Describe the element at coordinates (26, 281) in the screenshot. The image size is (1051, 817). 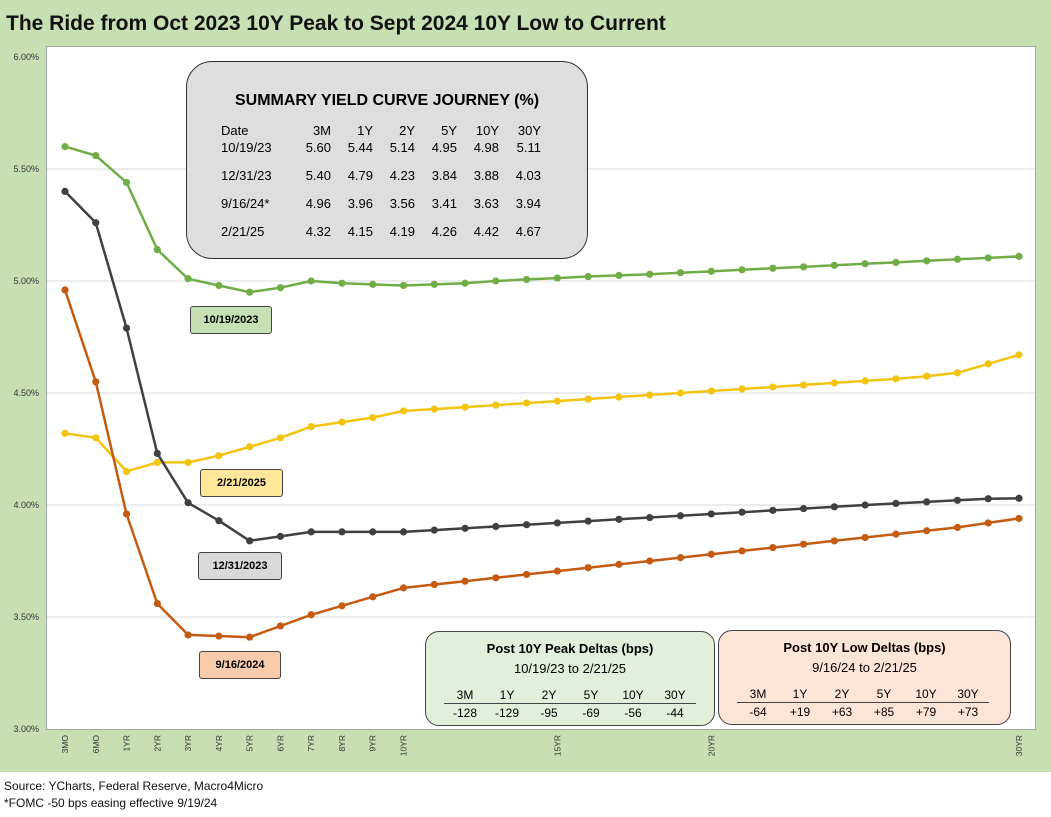
I see `y-tick-label: 5.00%` at that location.